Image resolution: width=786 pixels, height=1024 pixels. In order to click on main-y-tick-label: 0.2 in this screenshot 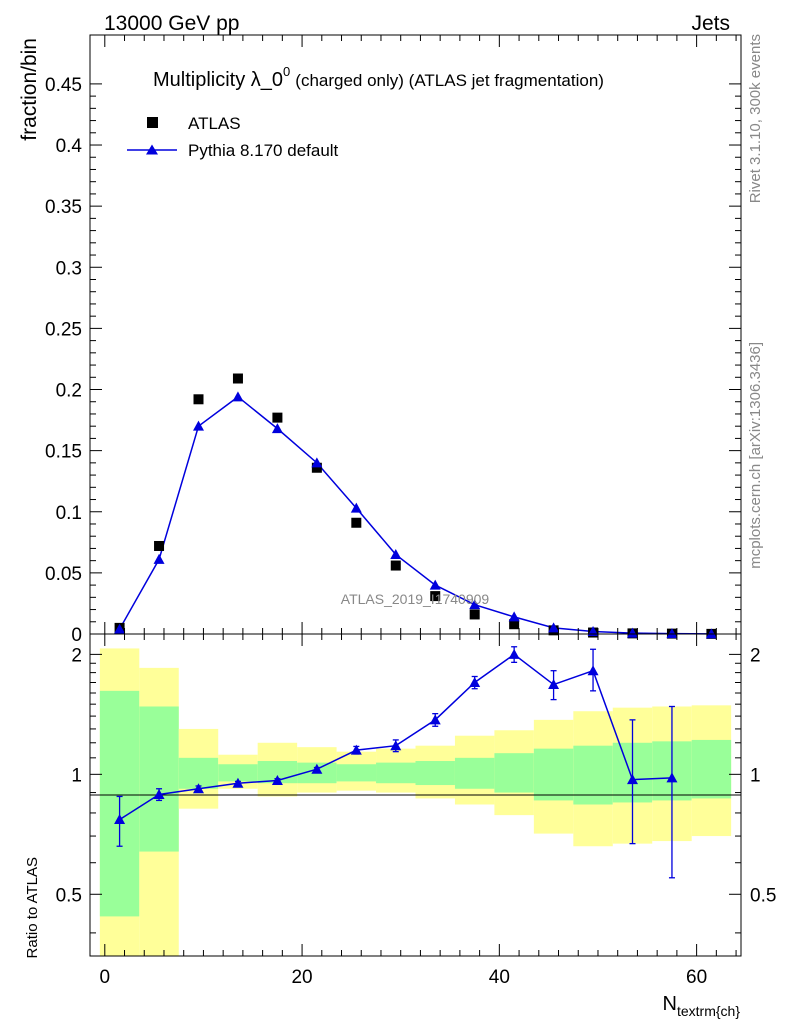, I will do `click(69, 391)`.